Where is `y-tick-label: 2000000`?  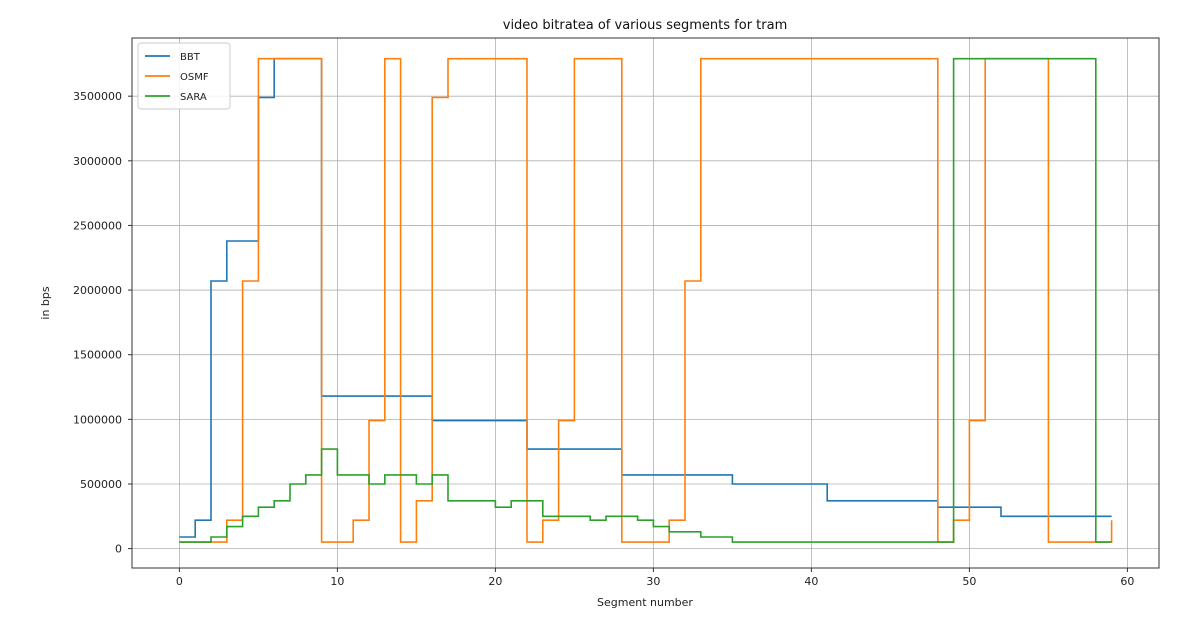
y-tick-label: 2000000 is located at coordinates (97, 290).